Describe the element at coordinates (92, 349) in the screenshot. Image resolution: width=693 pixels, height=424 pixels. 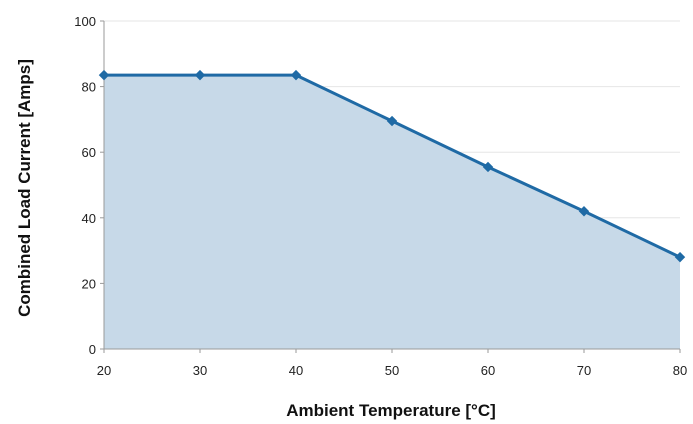
I see `y-tick-label-0: 0` at that location.